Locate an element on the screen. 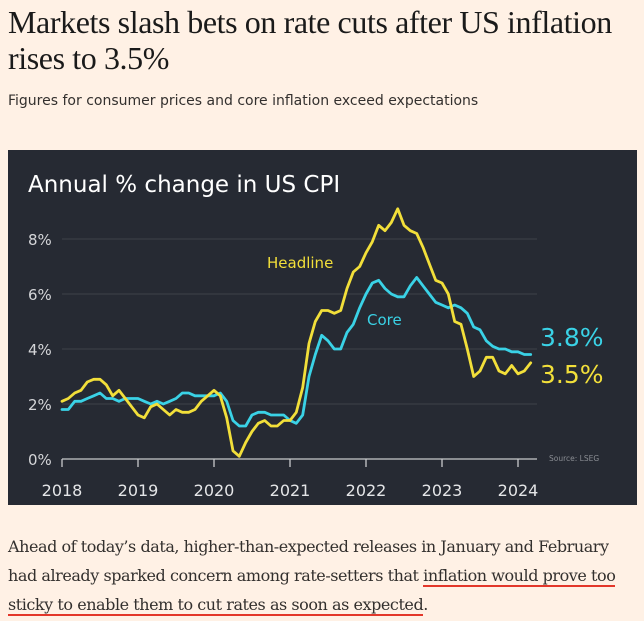 This screenshot has width=644, height=621. y-tick-label: 2% is located at coordinates (40, 405).